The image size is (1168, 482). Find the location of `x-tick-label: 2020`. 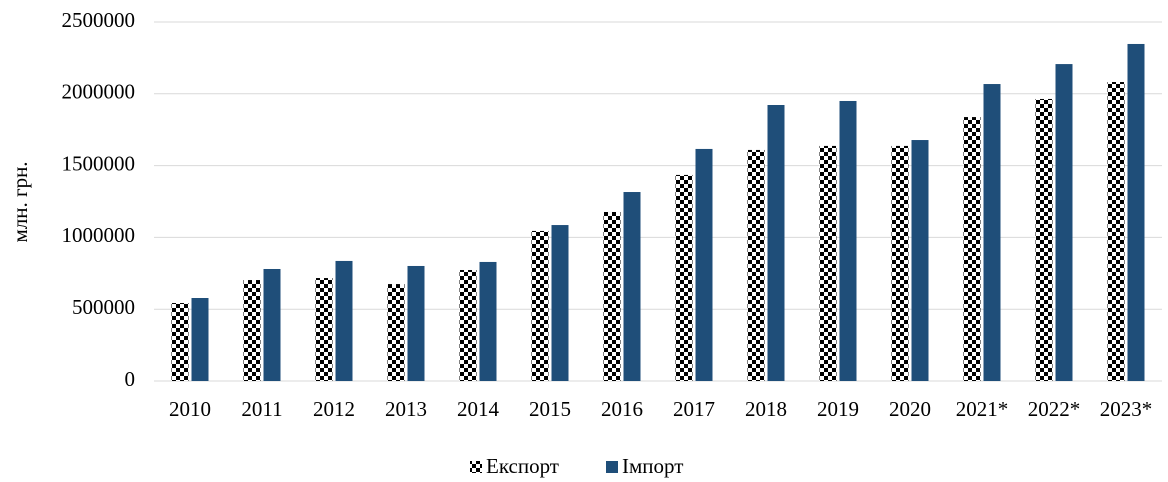

x-tick-label: 2020 is located at coordinates (910, 409).